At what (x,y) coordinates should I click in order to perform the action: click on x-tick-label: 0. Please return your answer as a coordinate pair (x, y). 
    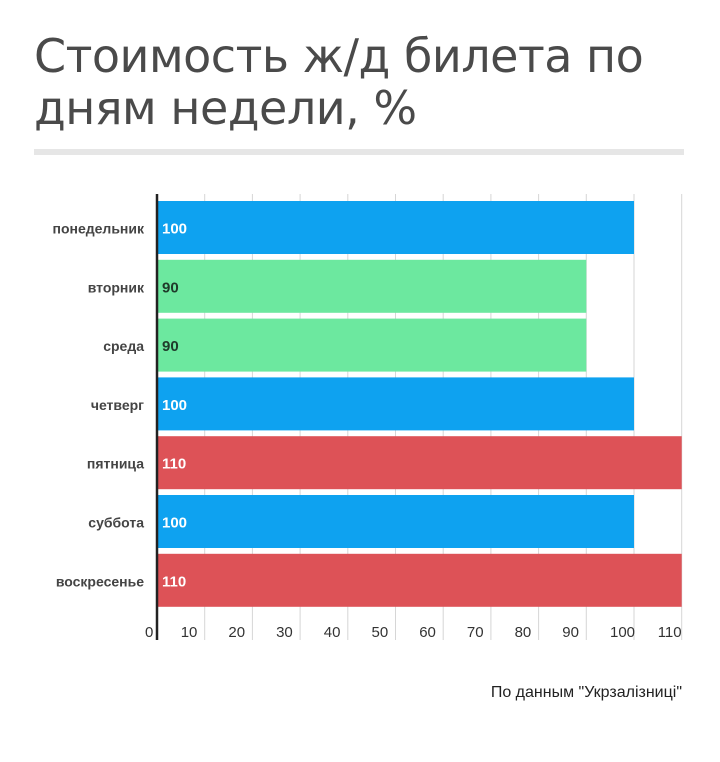
    Looking at the image, I should click on (149, 632).